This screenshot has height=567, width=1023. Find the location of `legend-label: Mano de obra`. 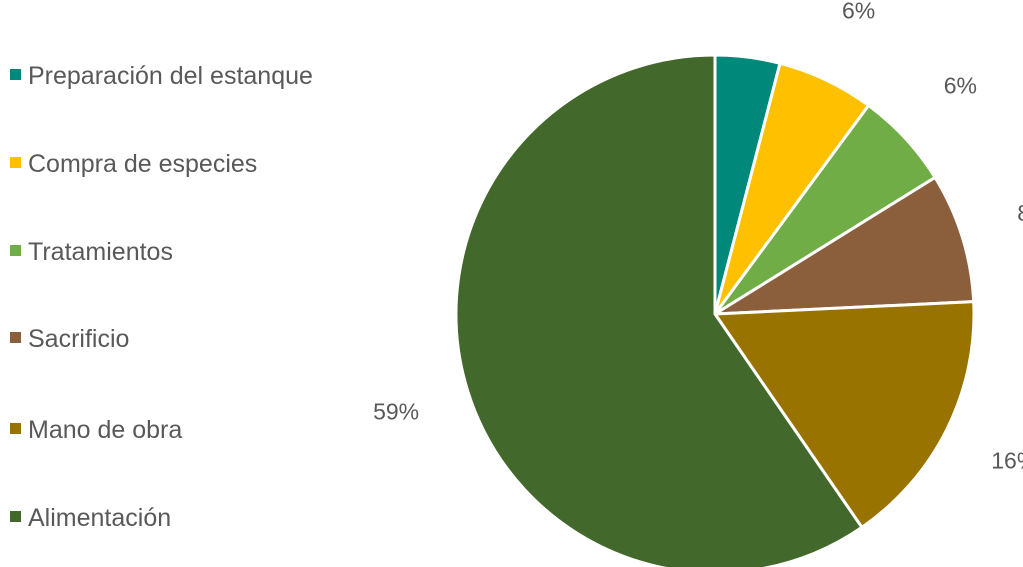

legend-label: Mano de obra is located at coordinates (105, 430).